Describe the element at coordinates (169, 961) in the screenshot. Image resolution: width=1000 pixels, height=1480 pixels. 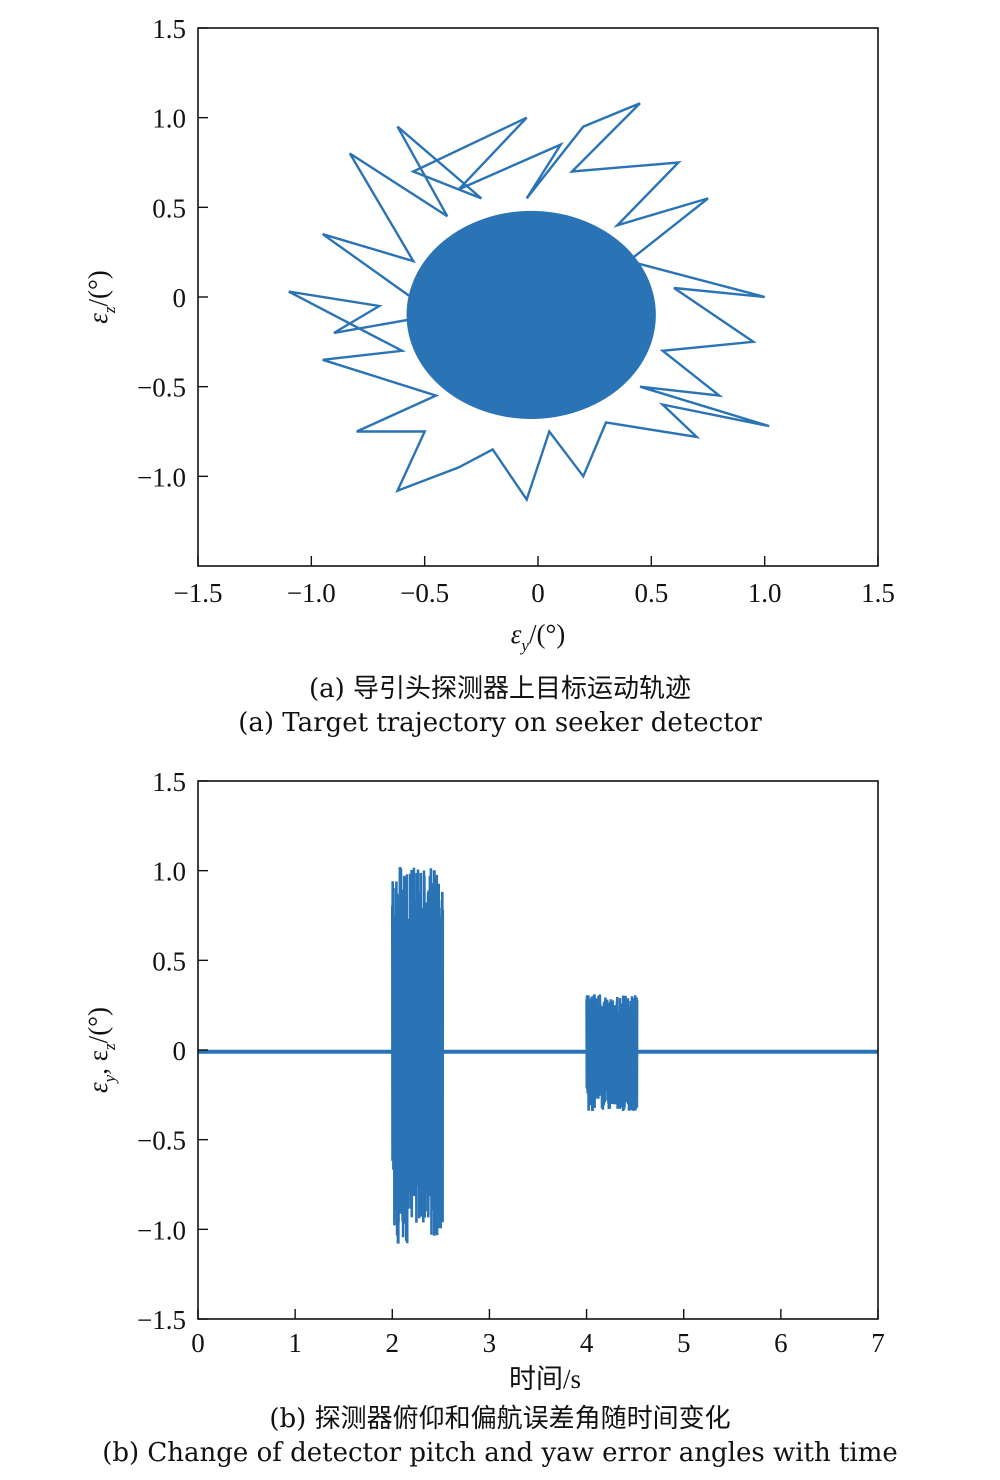
I see `chart-b-y-tick-label: 0.5` at that location.